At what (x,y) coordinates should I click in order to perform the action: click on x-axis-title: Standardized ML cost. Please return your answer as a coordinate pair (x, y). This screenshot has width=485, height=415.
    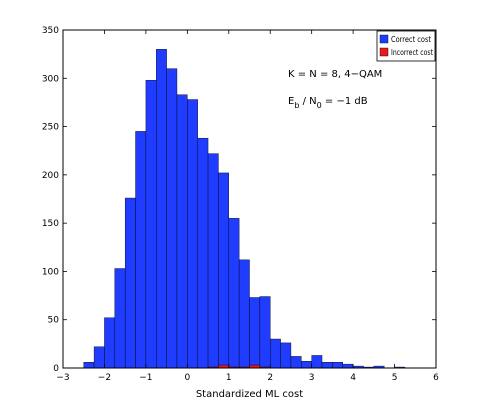
    Looking at the image, I should click on (249, 394).